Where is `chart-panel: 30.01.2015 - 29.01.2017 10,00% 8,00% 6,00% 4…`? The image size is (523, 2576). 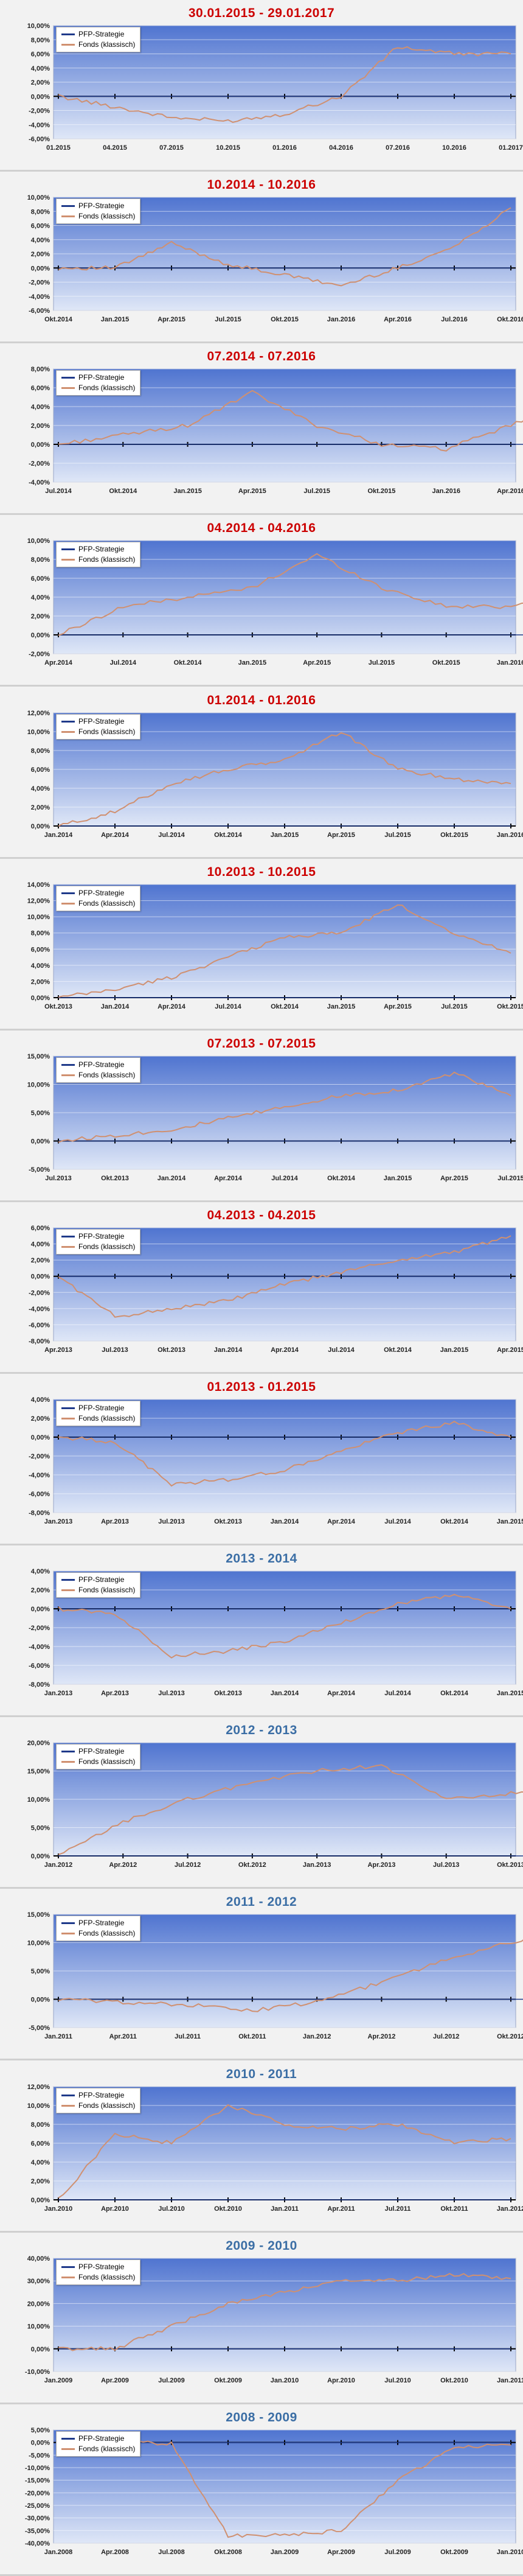
chart-panel: 30.01.2015 - 29.01.2017 10,00% 8,00% 6,00% 4… is located at coordinates (261, 86).